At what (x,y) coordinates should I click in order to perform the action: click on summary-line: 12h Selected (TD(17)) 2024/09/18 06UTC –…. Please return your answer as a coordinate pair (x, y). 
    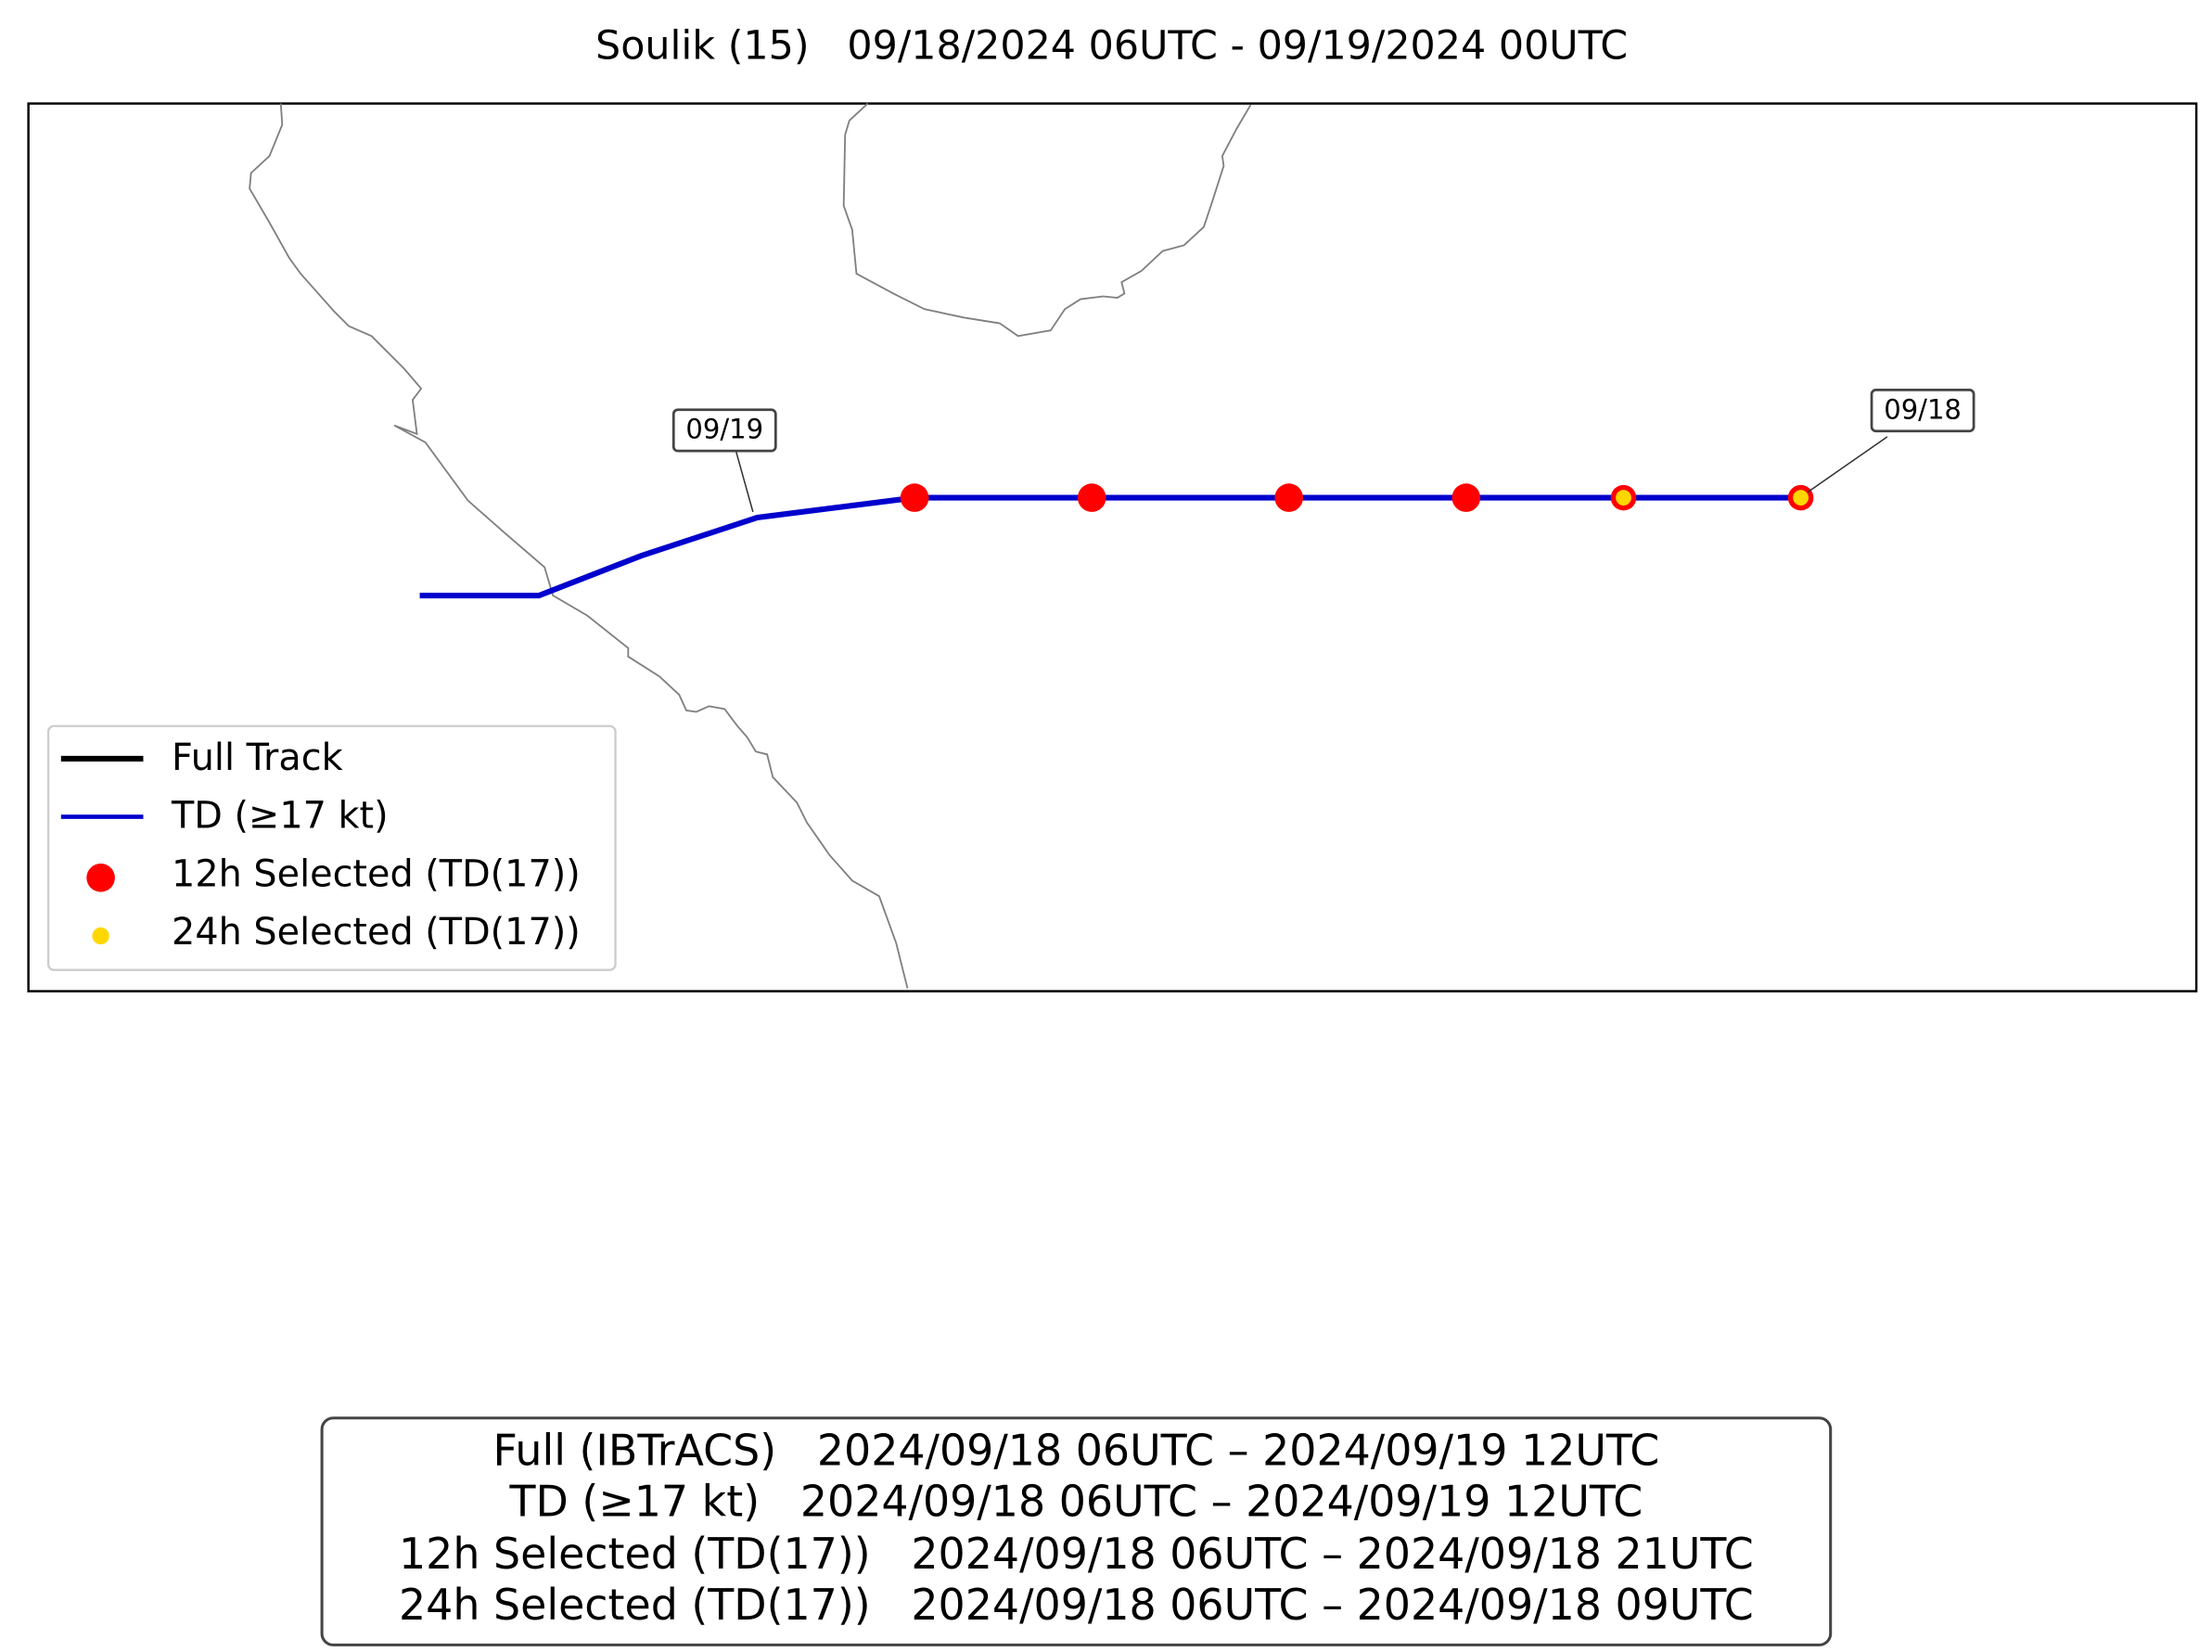
    Looking at the image, I should click on (1076, 1554).